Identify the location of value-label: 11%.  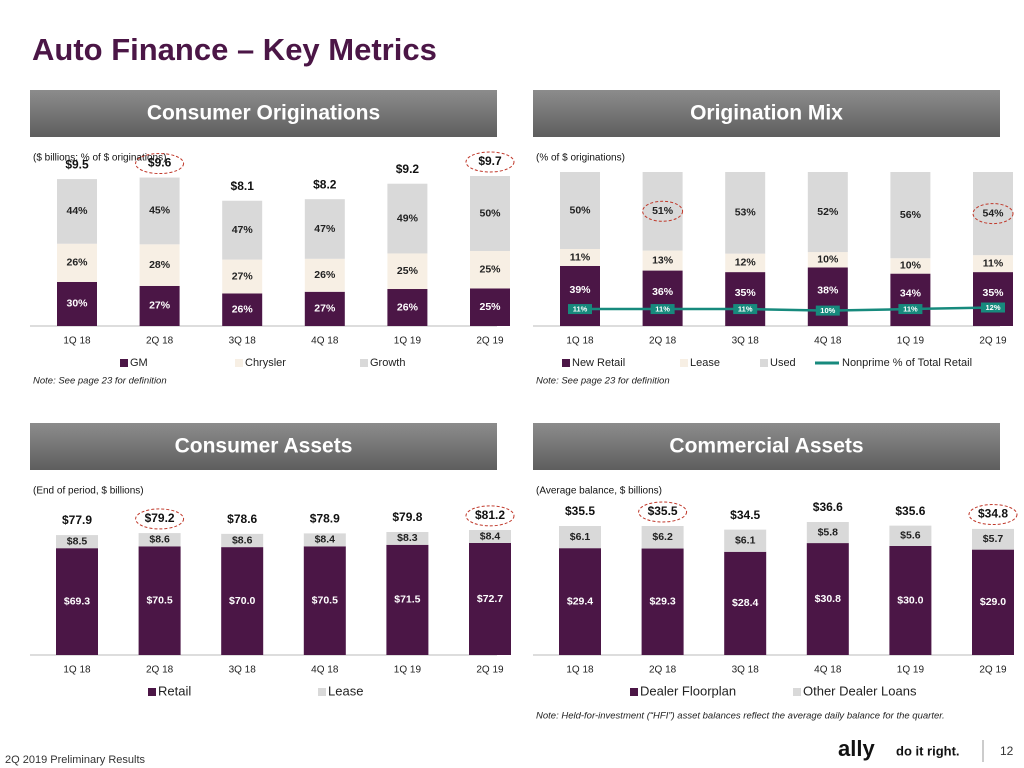
(993, 263).